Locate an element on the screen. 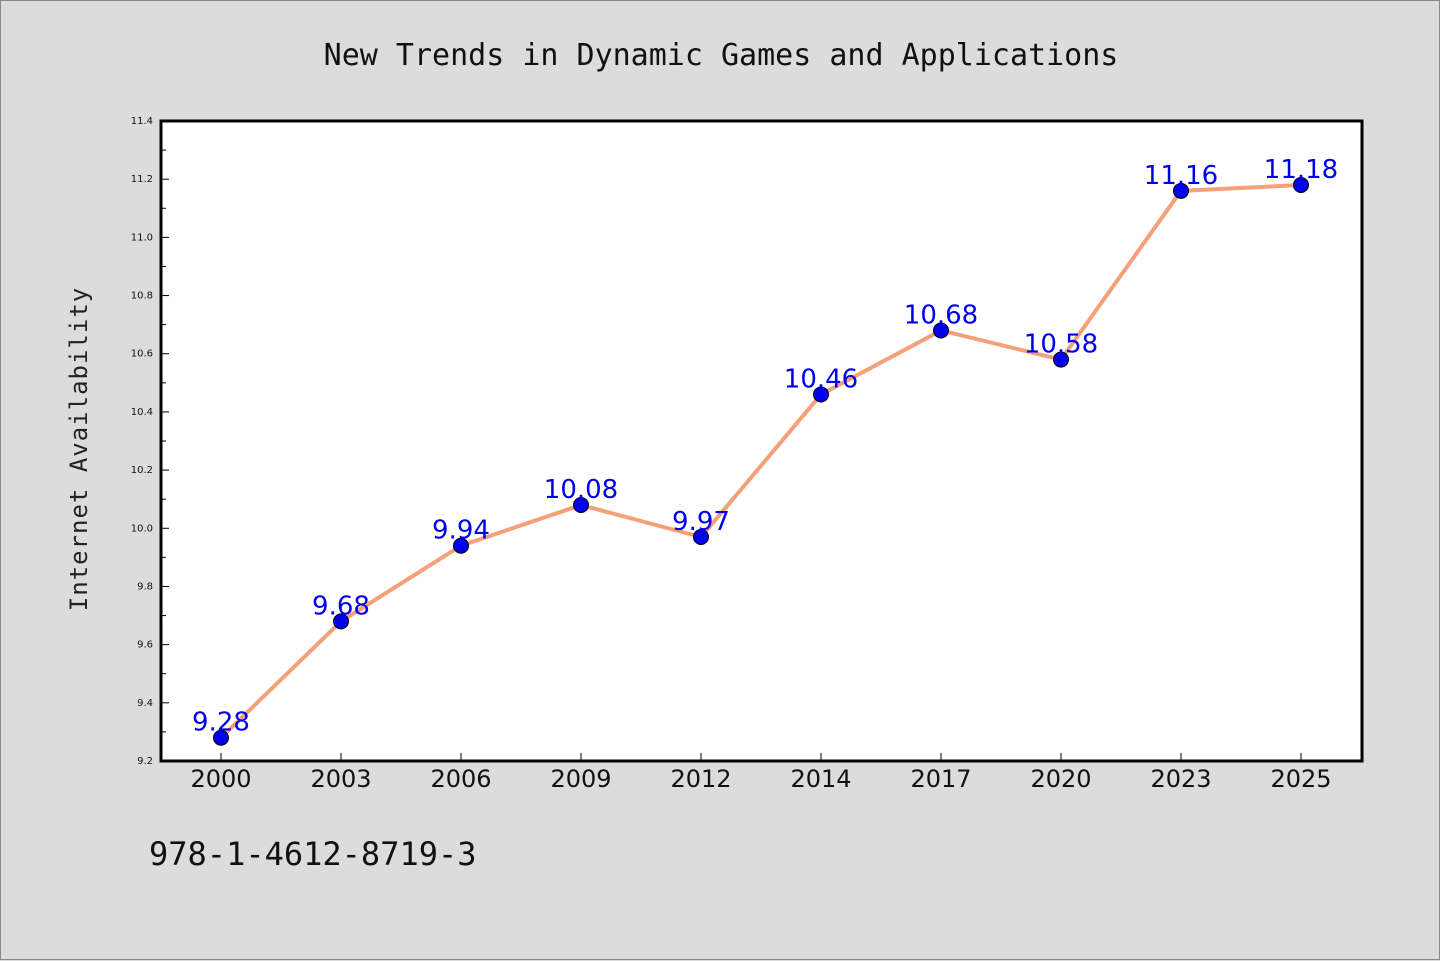  data-label: 10.58 is located at coordinates (1061, 345).